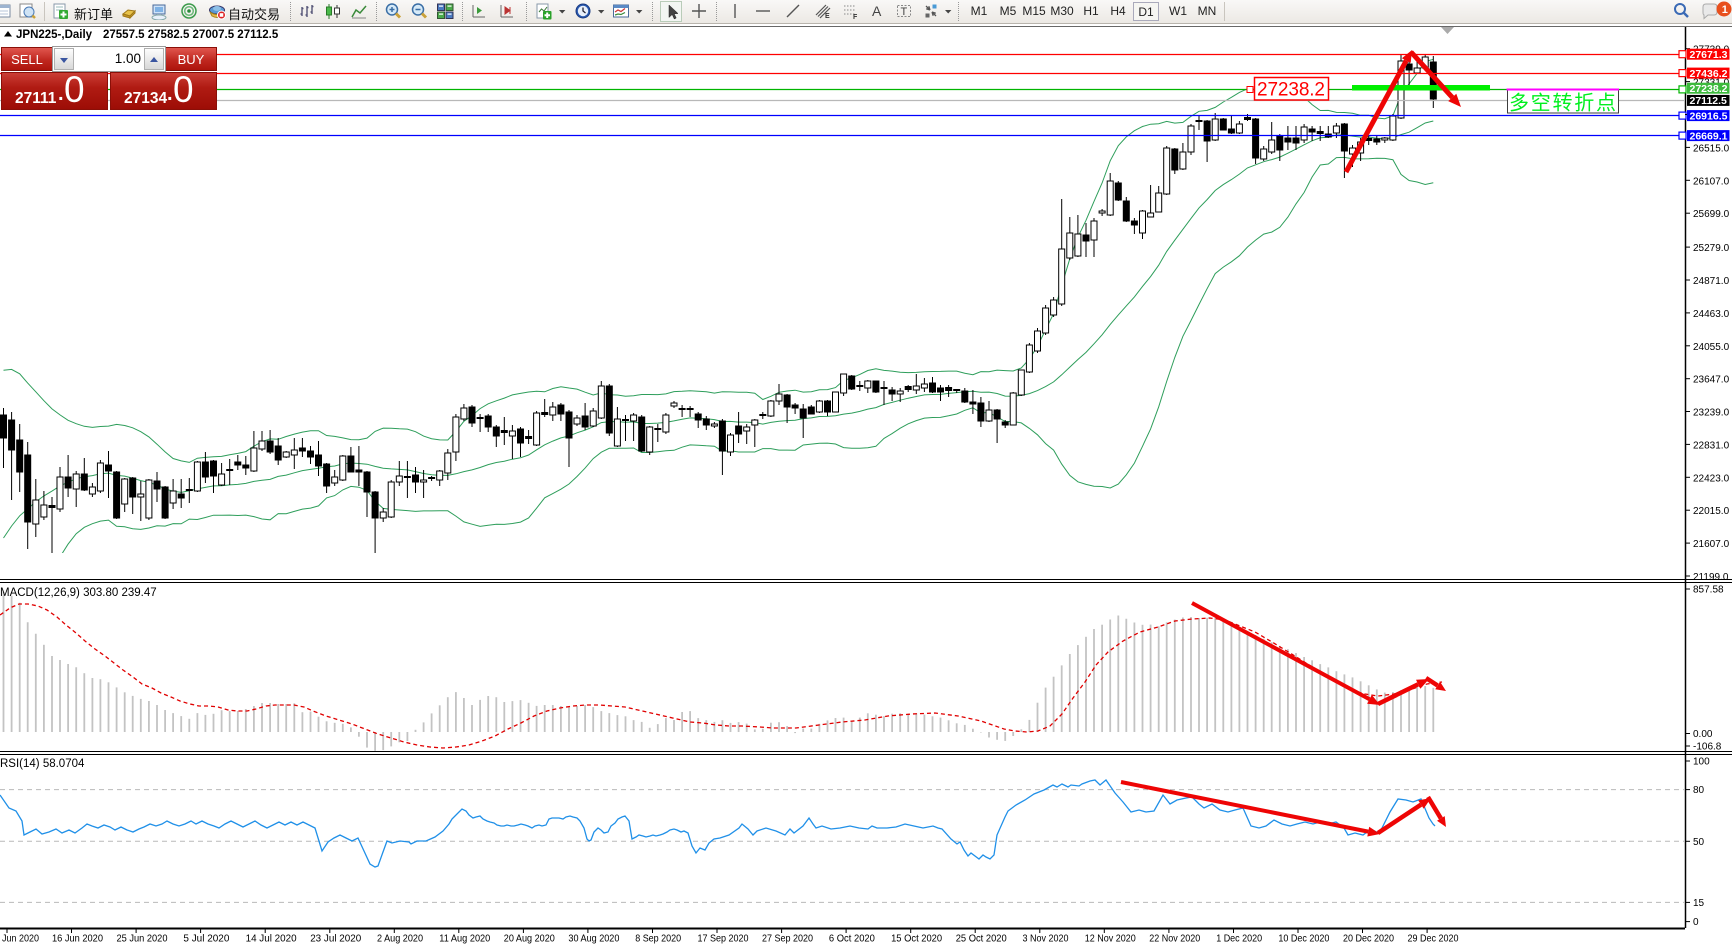  Describe the element at coordinates (1711, 380) in the screenshot. I see `svg-text: 23647.0` at that location.